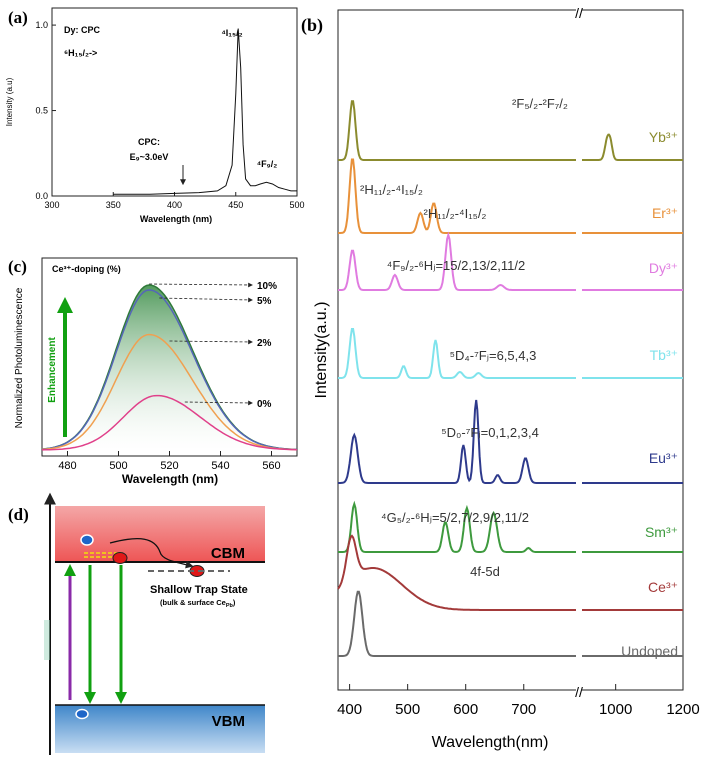  Describe the element at coordinates (234, 602) in the screenshot. I see `trap-sub-end: )` at that location.